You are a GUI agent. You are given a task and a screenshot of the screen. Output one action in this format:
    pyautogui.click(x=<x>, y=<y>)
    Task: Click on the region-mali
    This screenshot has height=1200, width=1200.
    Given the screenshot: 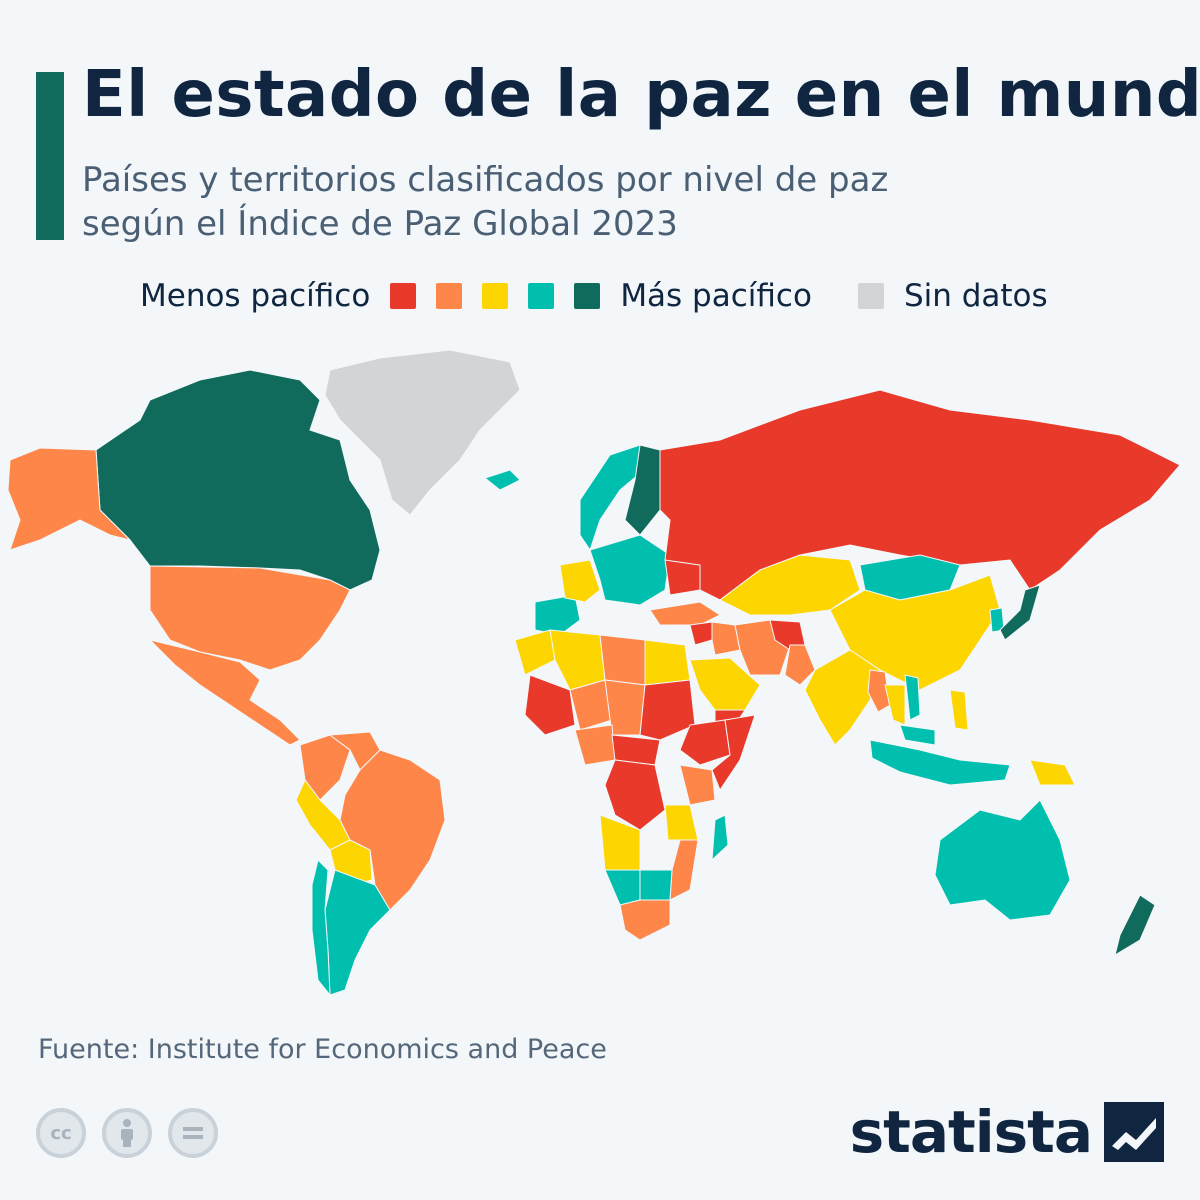 What is the action you would take?
    pyautogui.click(x=550, y=705)
    